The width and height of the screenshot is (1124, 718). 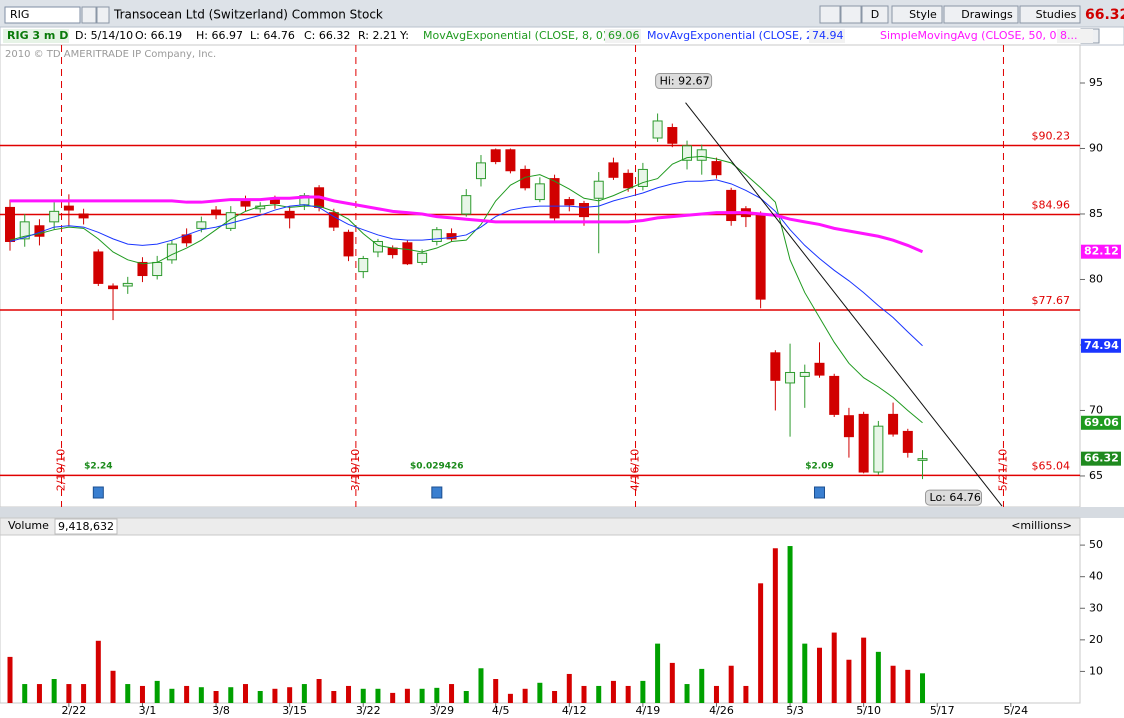 What do you see at coordinates (28, 525) in the screenshot?
I see `volume-title: Volume` at bounding box center [28, 525].